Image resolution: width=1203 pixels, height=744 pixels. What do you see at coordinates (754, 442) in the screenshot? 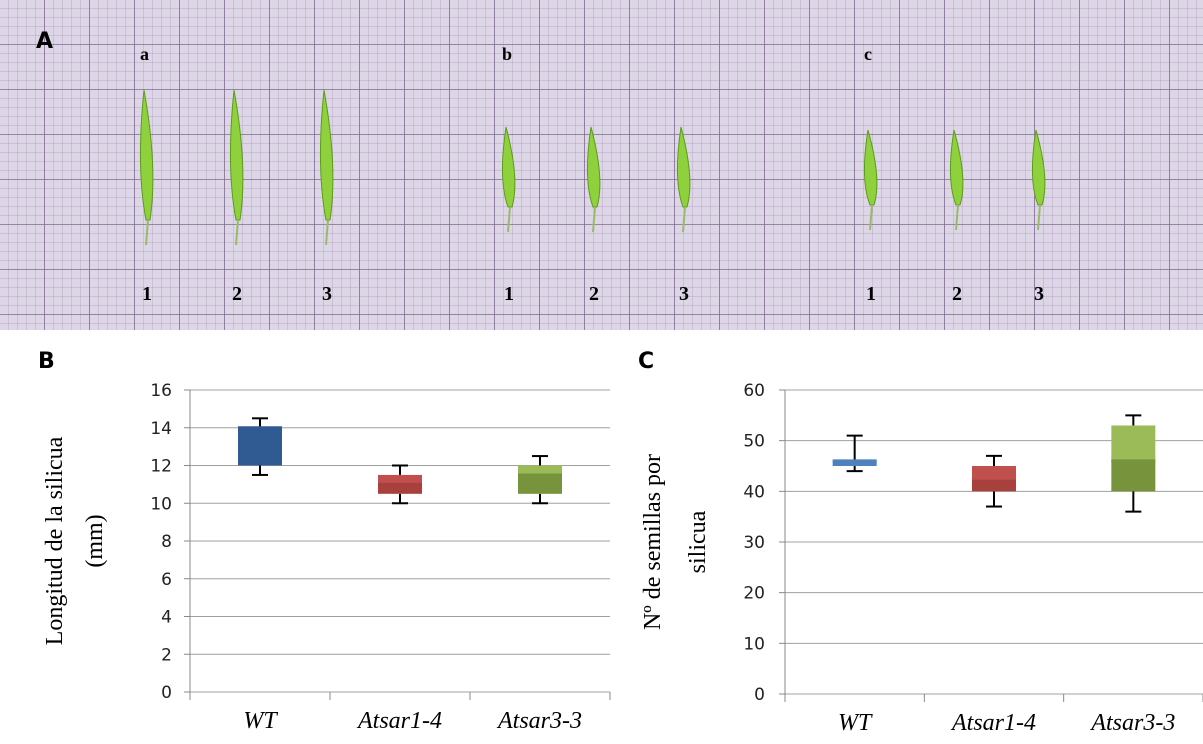
I see `y-tick-label: 50` at bounding box center [754, 442].